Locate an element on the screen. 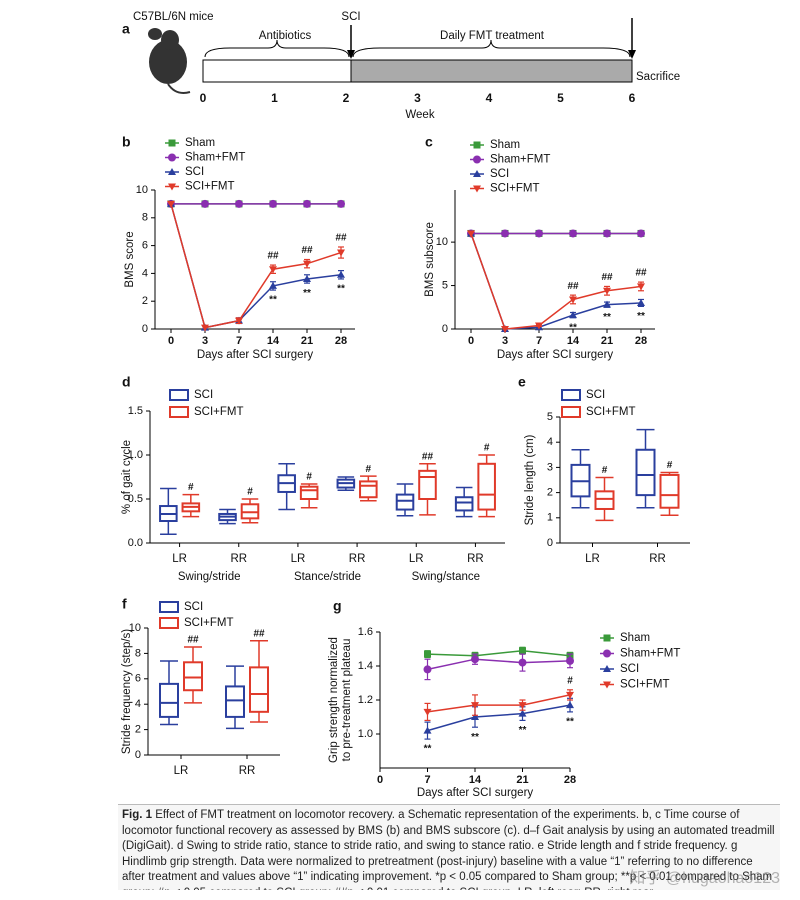 Image resolution: width=800 pixels, height=900 pixels. group-label: Stance/stride is located at coordinates (327, 577).